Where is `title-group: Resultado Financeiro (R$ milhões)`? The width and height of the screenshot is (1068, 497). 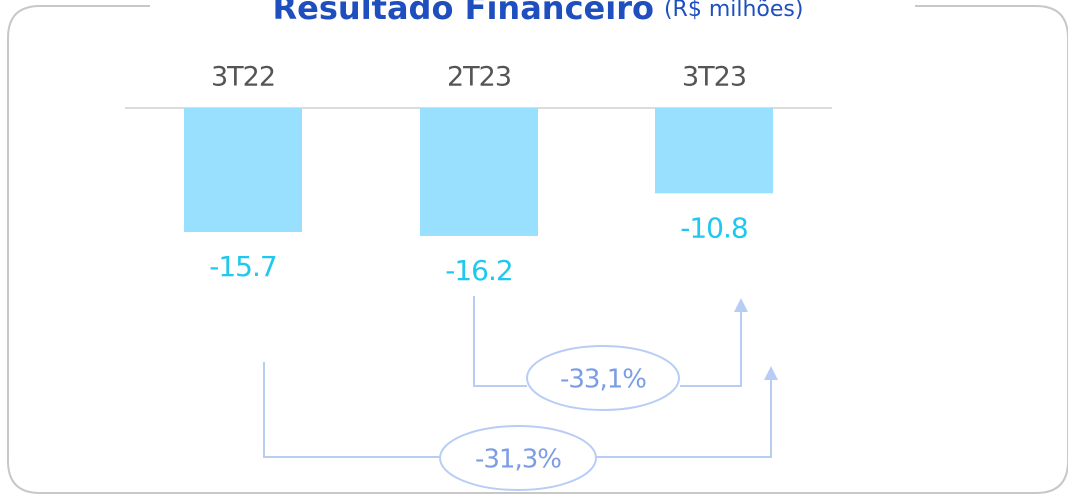 title-group: Resultado Financeiro (R$ milhões) is located at coordinates (538, 13).